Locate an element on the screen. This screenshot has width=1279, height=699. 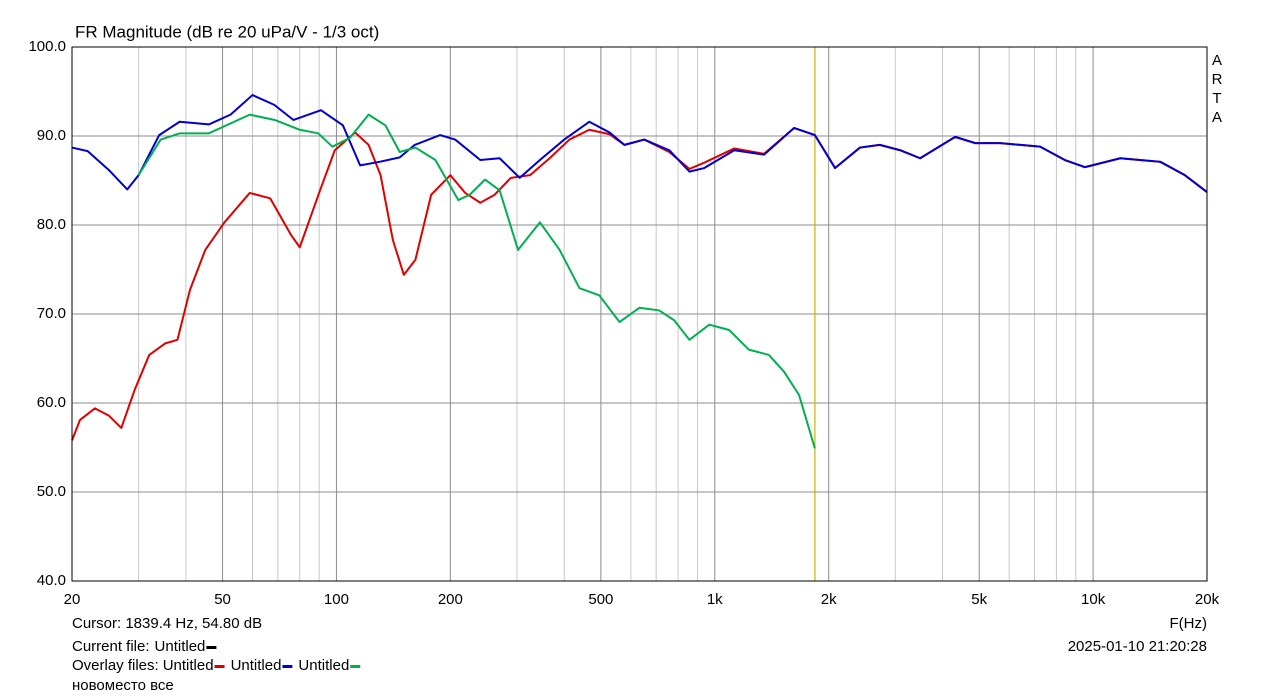
x-tick-label: 5k is located at coordinates (979, 599).